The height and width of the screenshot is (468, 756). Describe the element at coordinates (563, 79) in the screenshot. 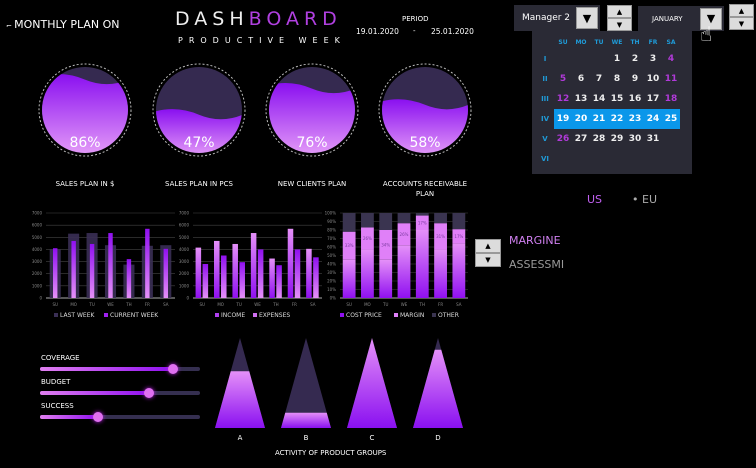

I see `calendar-day: 5` at that location.